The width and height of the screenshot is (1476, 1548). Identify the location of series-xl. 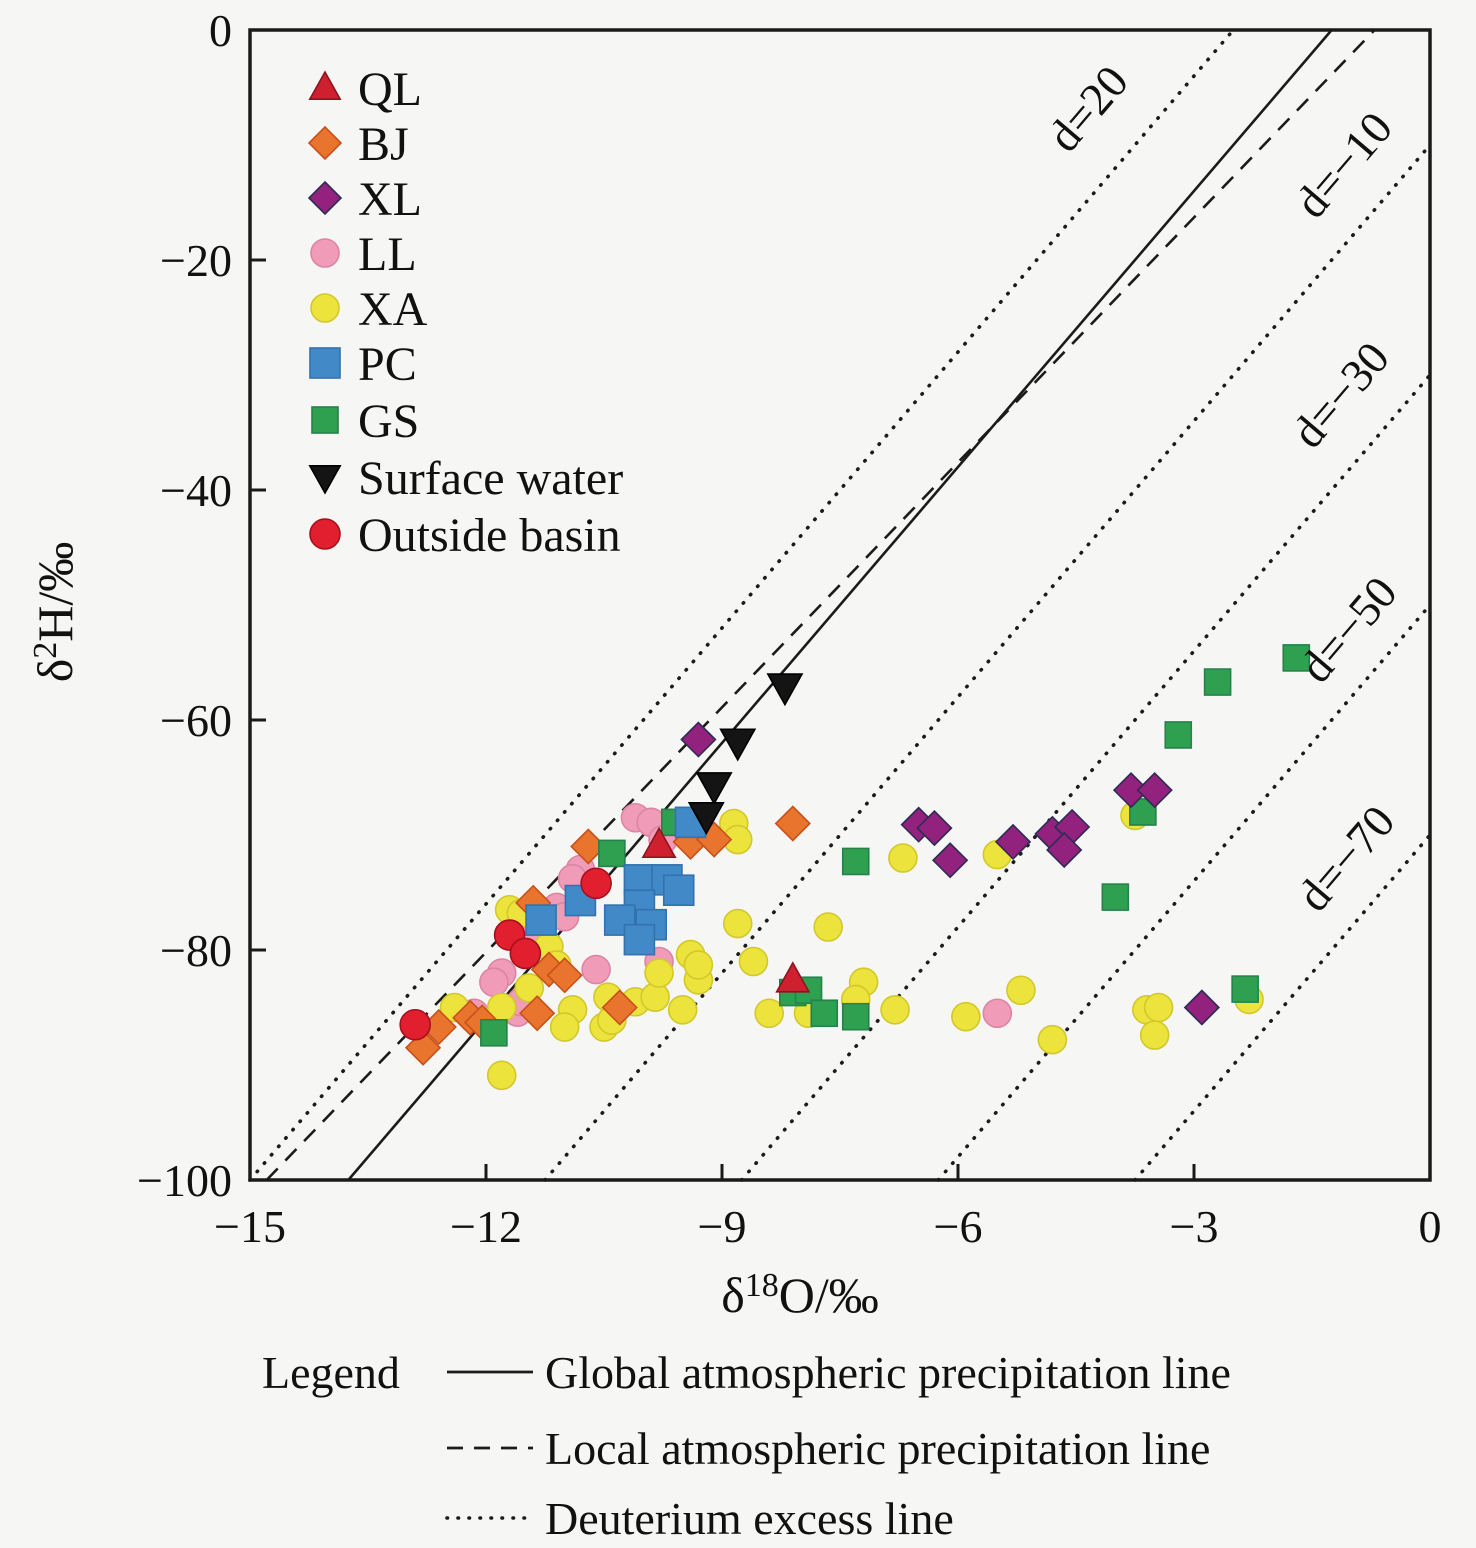
(950, 873).